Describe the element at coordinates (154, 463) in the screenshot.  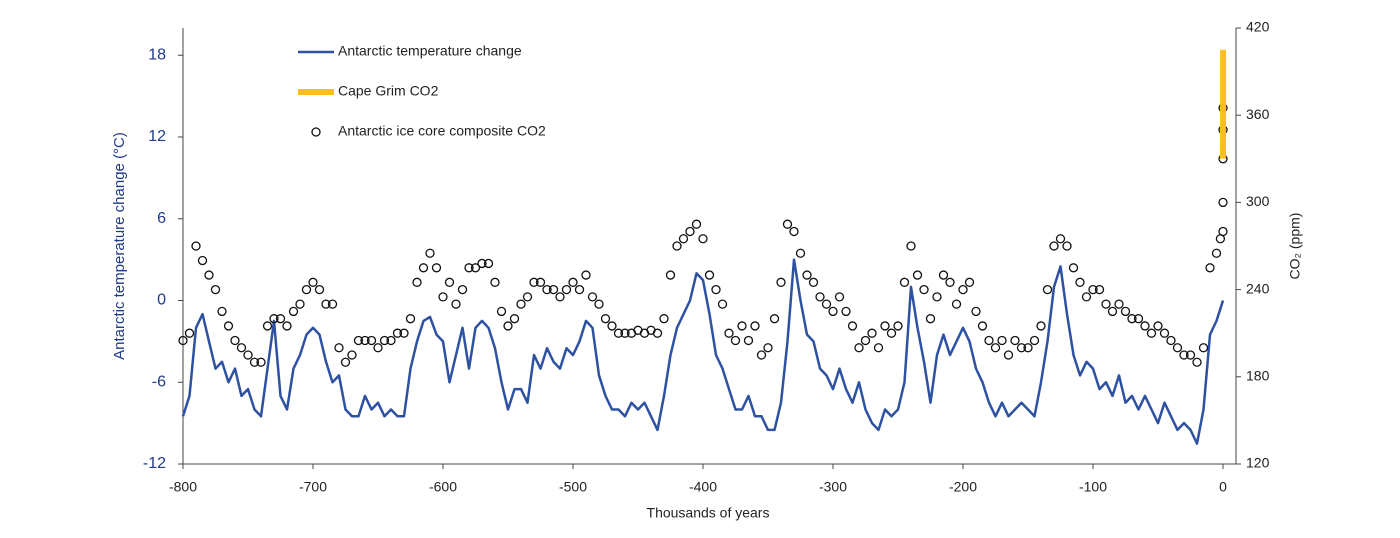
I see `y-tick-label: -12` at that location.